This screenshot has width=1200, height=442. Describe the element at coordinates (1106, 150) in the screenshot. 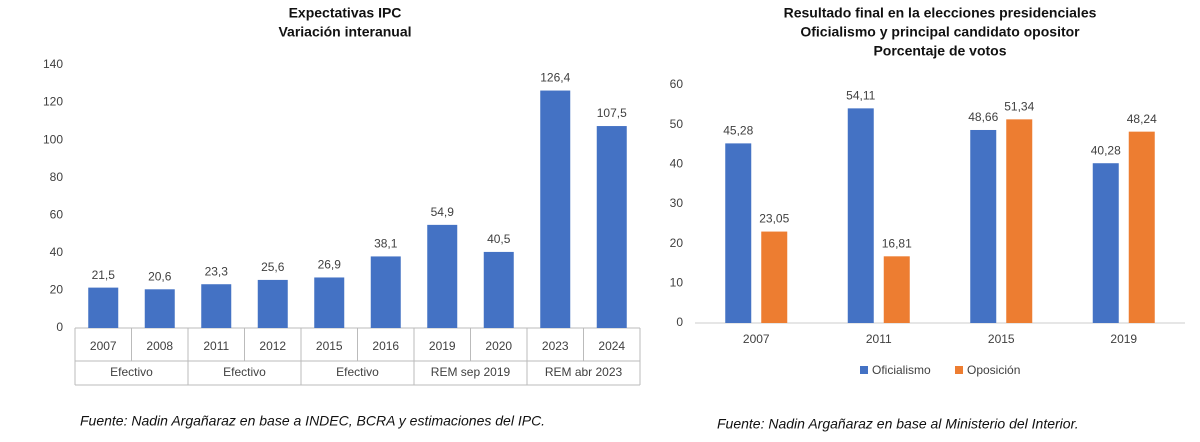

I see `value-label: 40,28` at that location.